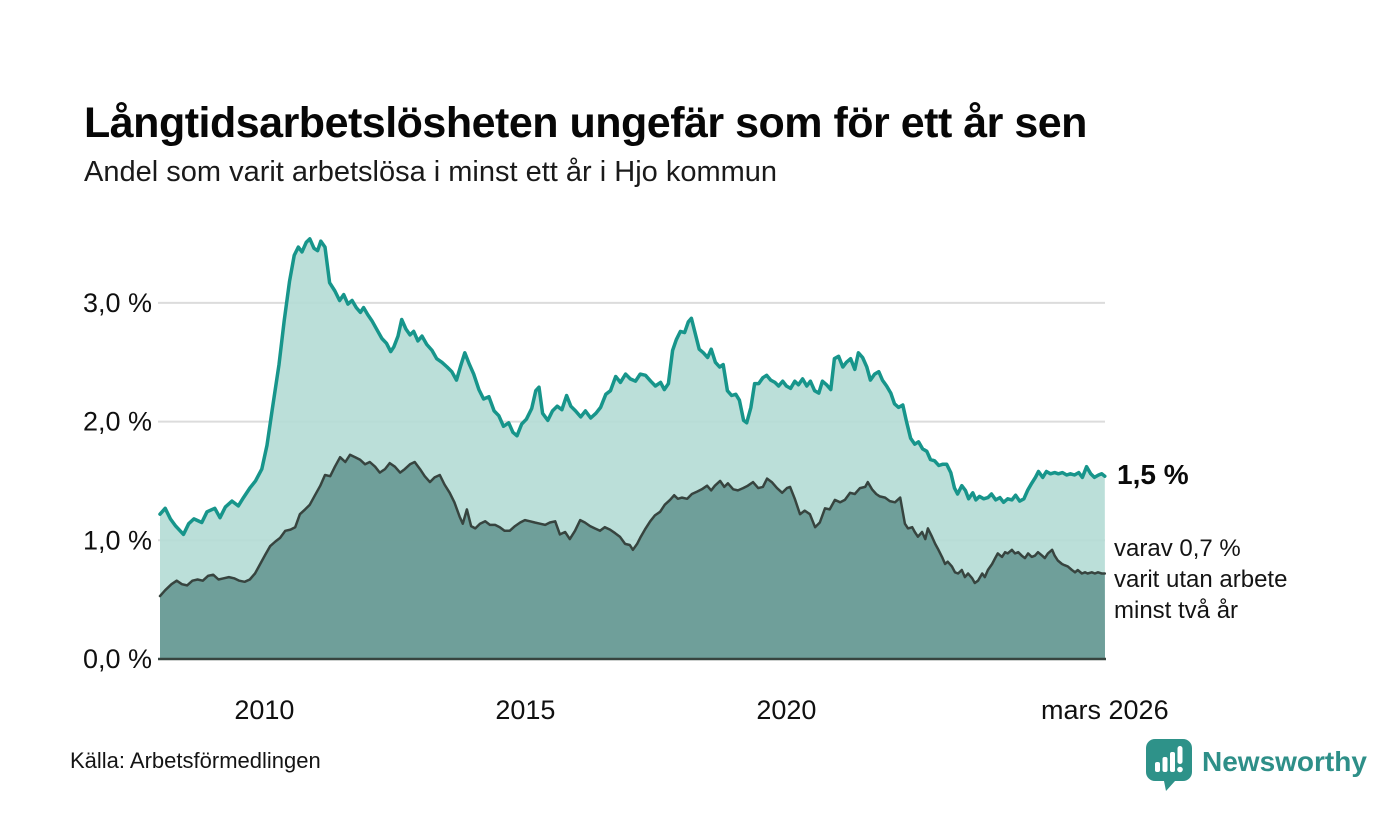  I want to click on x-tick-label: 2020, so click(786, 710).